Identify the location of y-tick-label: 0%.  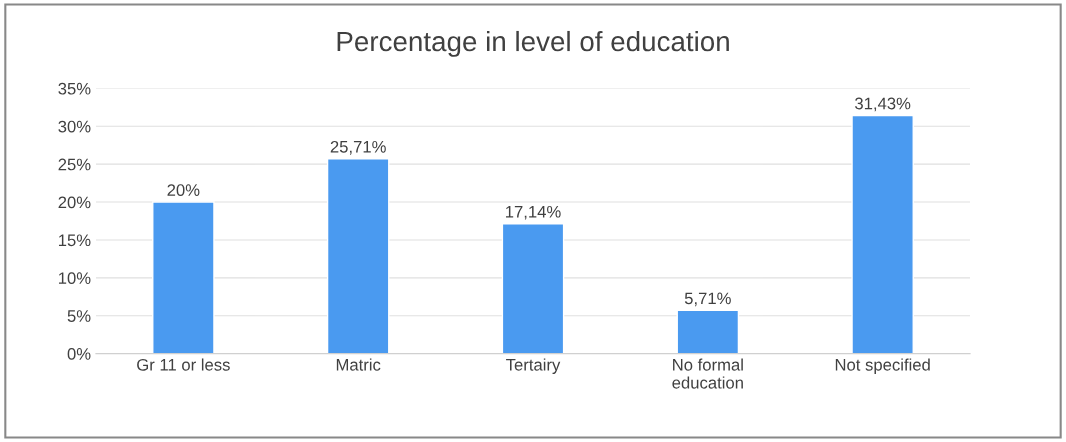
(79, 354).